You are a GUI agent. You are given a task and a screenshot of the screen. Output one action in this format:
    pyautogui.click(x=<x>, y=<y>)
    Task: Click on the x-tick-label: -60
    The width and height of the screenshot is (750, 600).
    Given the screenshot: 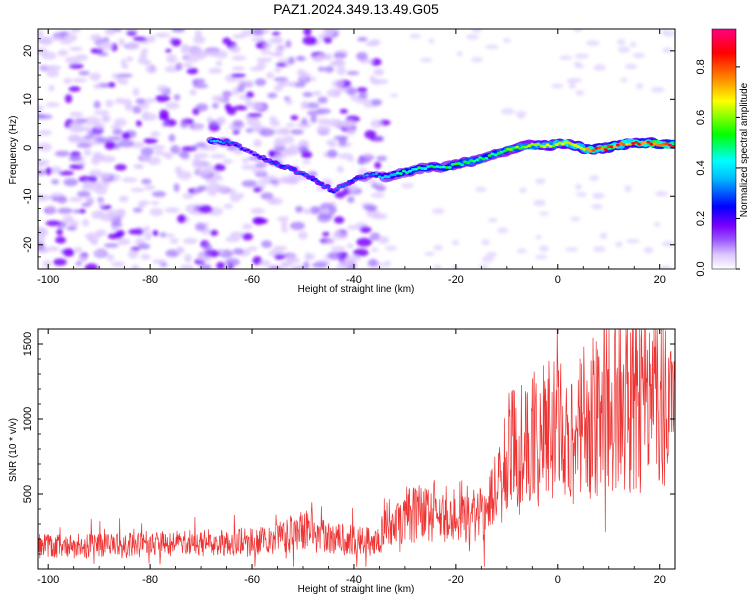 What is the action you would take?
    pyautogui.click(x=252, y=580)
    